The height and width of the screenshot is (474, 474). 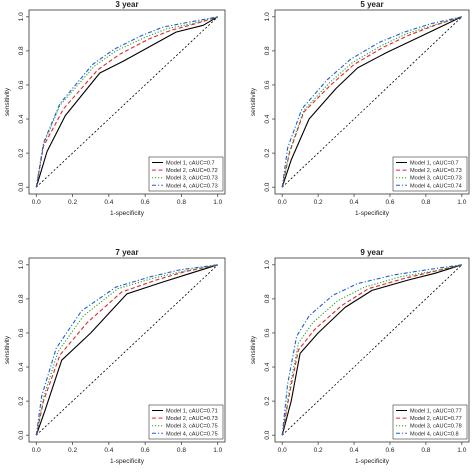 What do you see at coordinates (126, 4) in the screenshot?
I see `panel-title: 3 year` at bounding box center [126, 4].